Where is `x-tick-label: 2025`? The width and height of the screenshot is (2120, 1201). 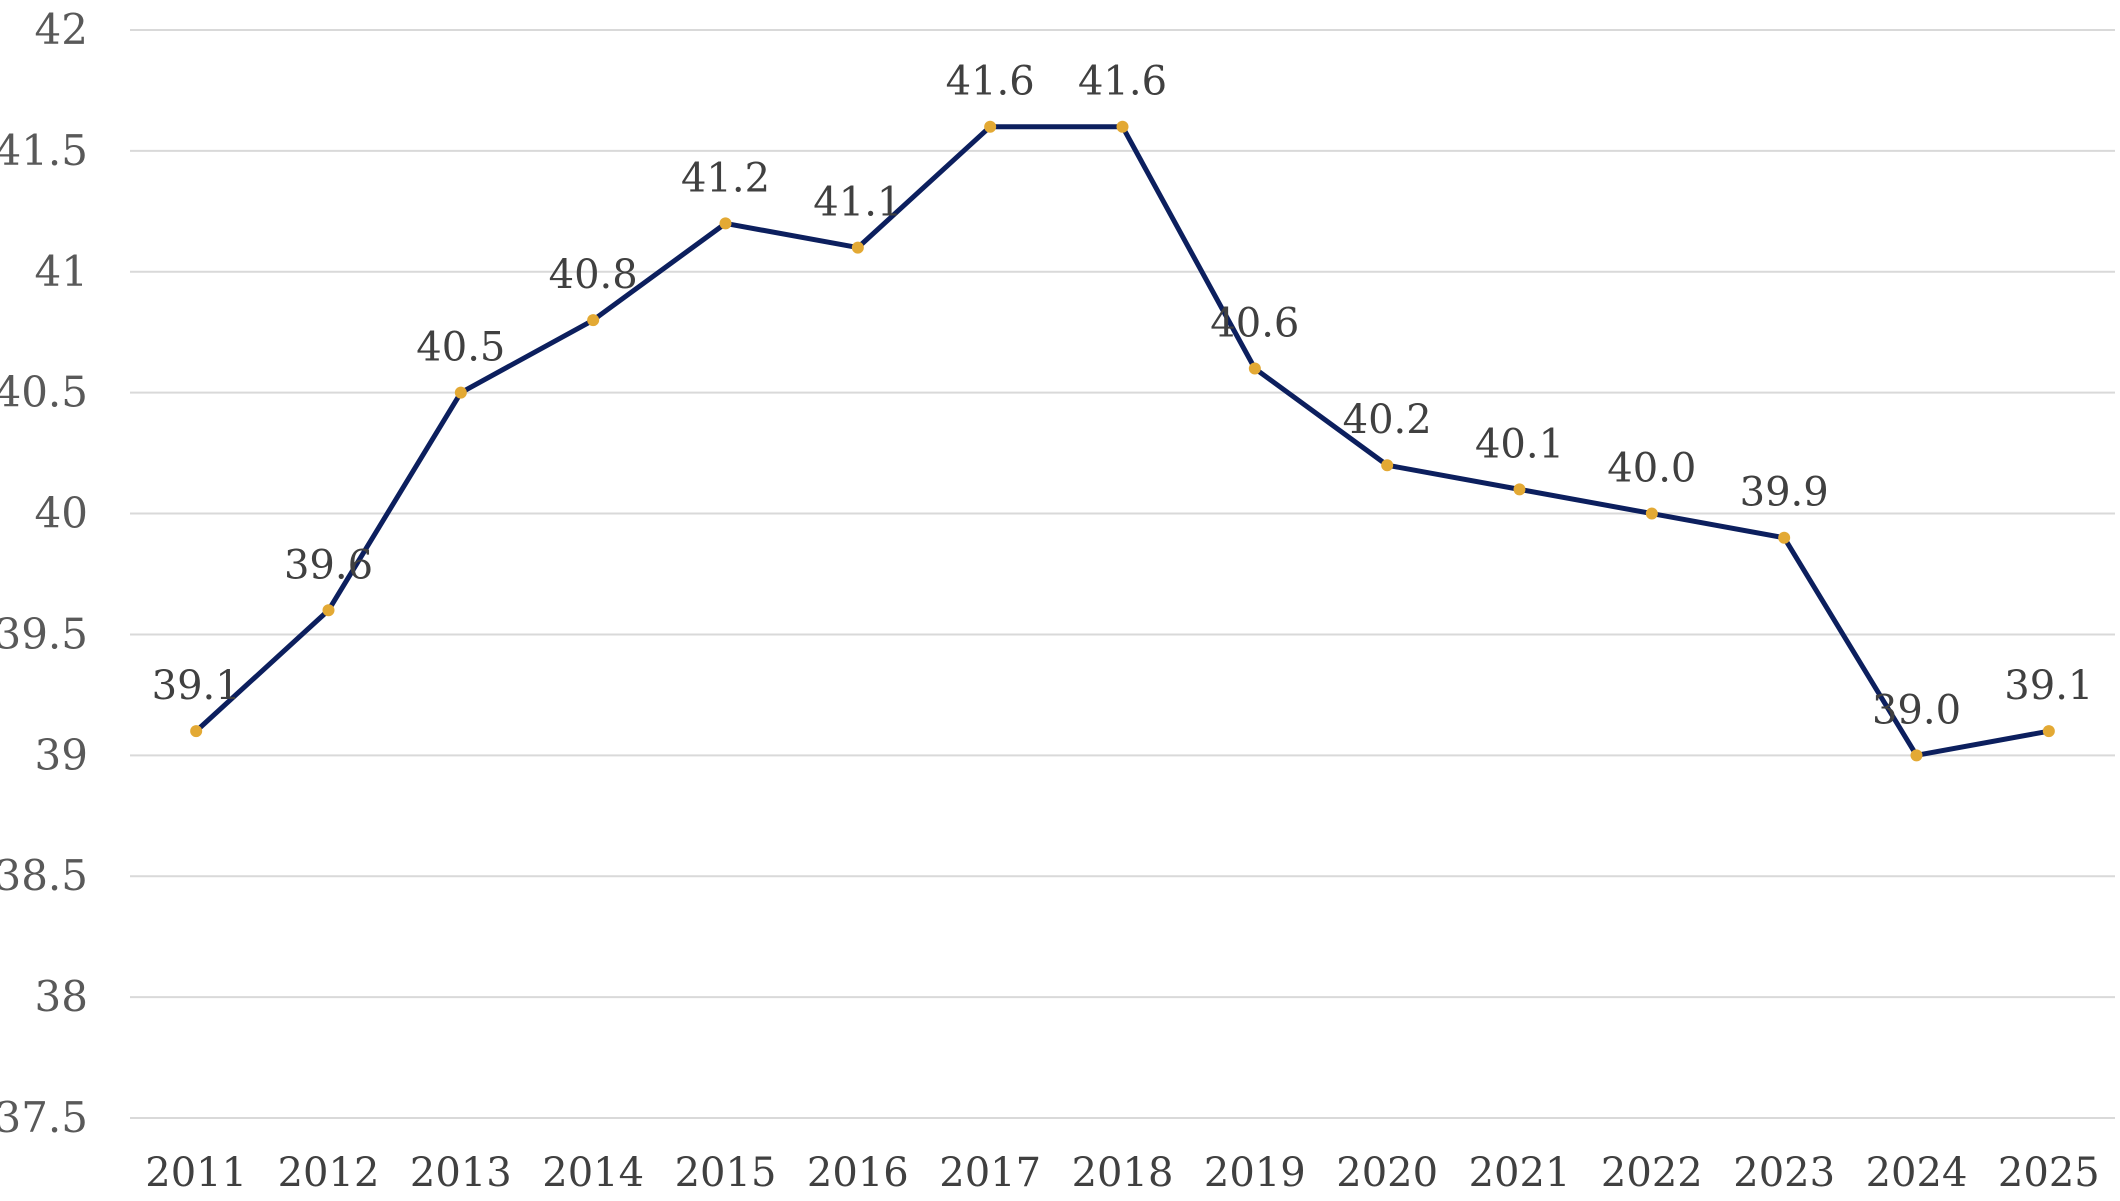 x-tick-label: 2025 is located at coordinates (2049, 1173).